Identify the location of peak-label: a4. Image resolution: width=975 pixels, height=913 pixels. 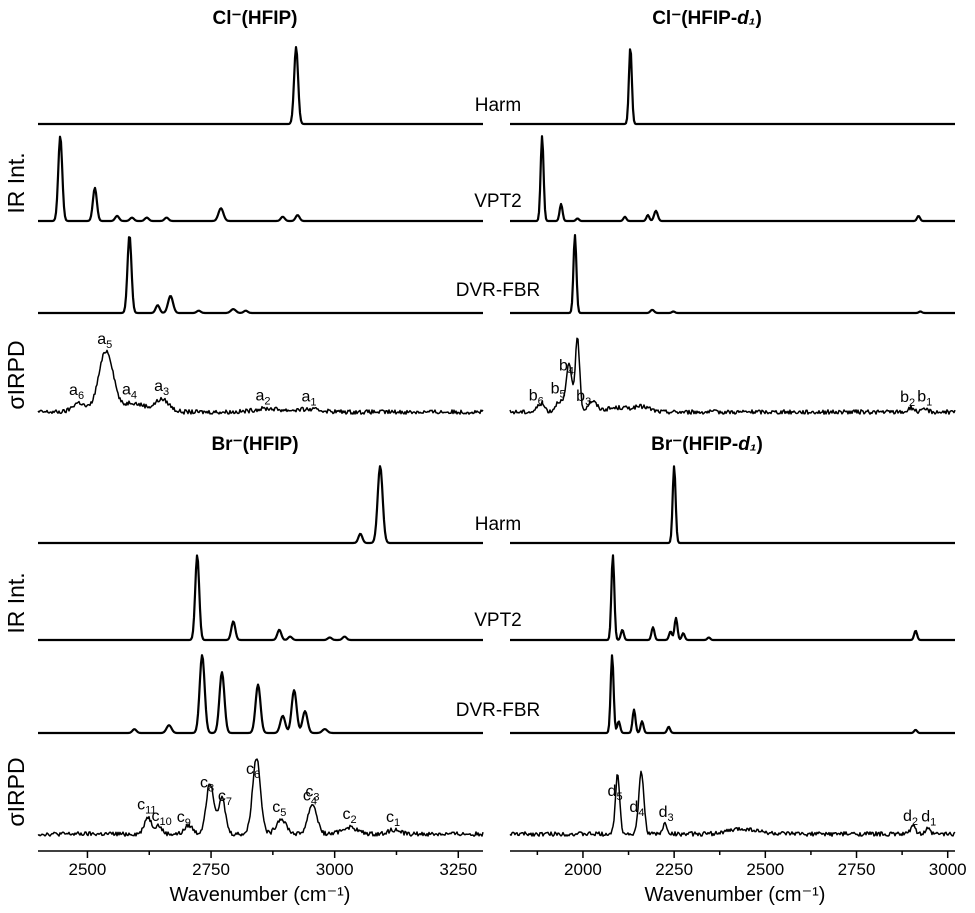
(129, 391).